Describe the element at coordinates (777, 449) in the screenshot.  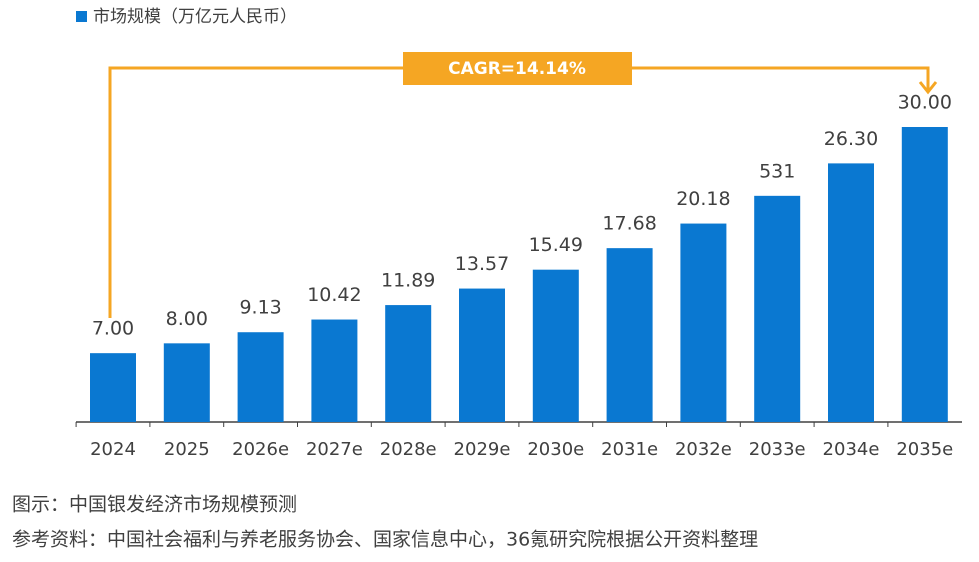
I see `x-tick-label: 2033e` at that location.